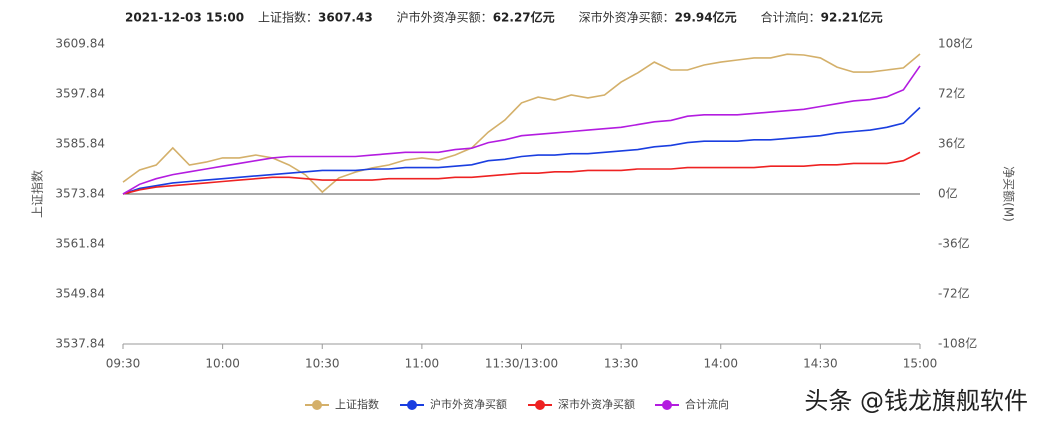  What do you see at coordinates (916, 401) in the screenshot?
I see `watermark: 头条 @钱龙旗舰软件` at bounding box center [916, 401].